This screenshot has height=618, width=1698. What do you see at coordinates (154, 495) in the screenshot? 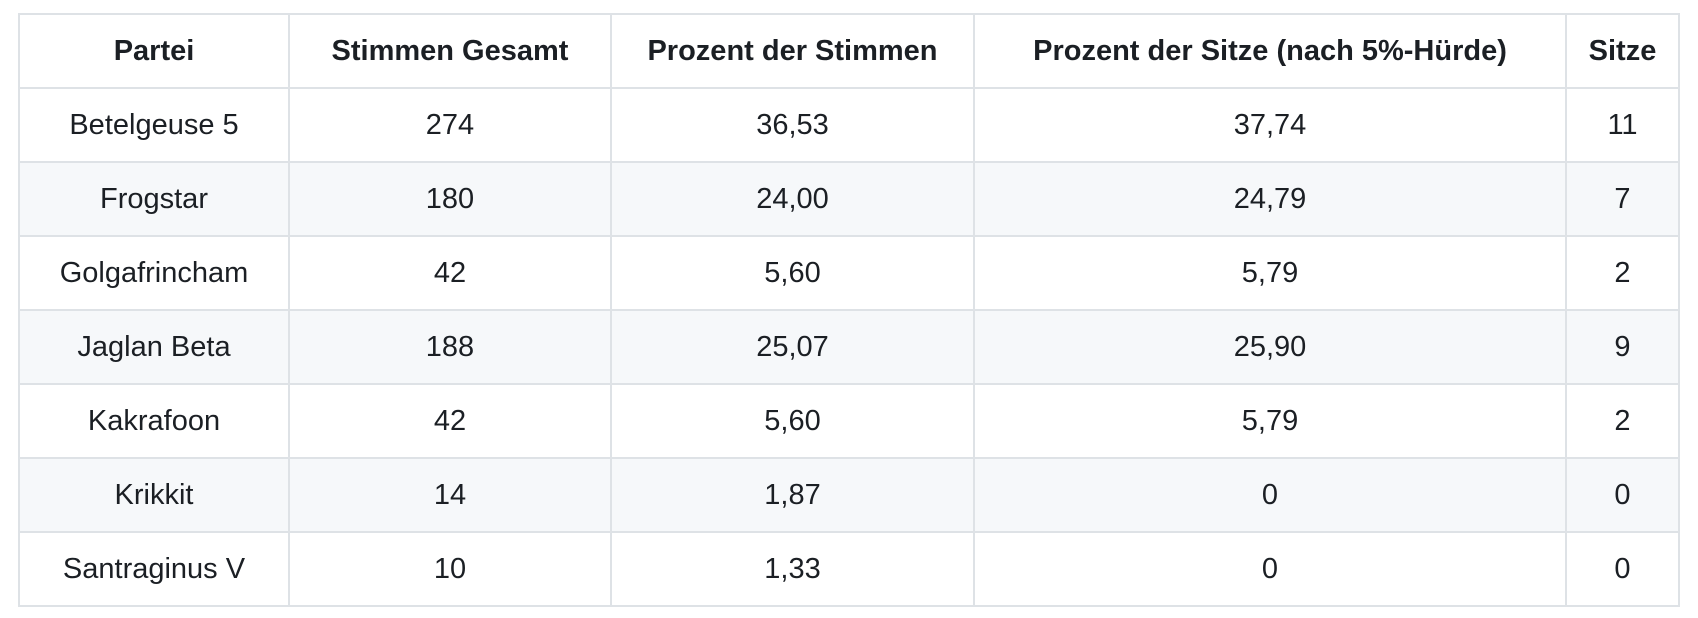
I see `party-name-cell: Krikkit` at bounding box center [154, 495].